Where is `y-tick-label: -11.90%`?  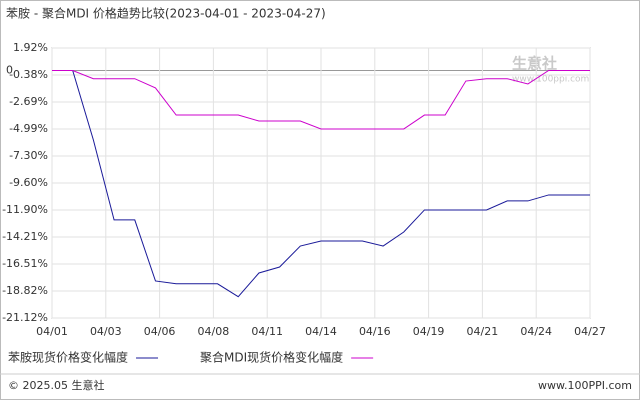 y-tick-label: -11.90% is located at coordinates (25, 209).